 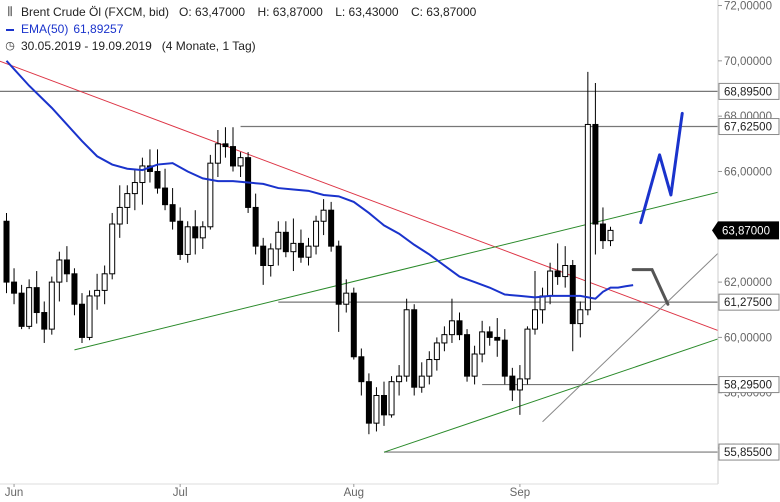 I want to click on date-range: 30.05.2019 - 19.09.2019, so click(x=86, y=46).